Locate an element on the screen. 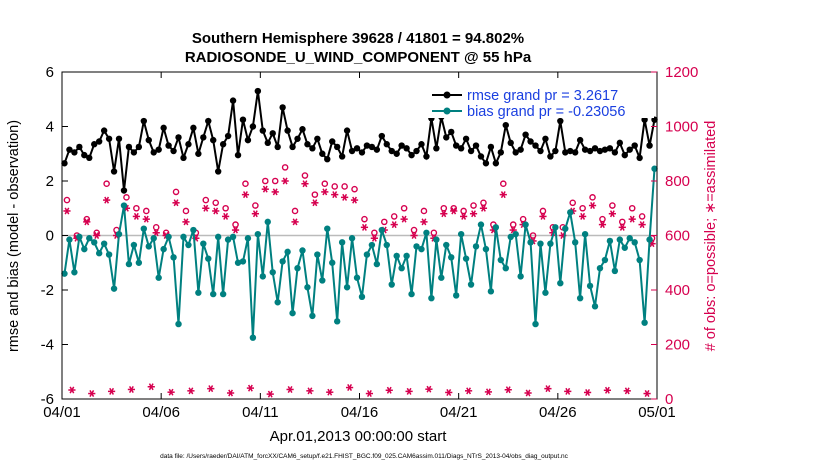 This screenshot has width=830, height=470. left-y-axis-label: rmse and bias (model - observation) is located at coordinates (14, 236).